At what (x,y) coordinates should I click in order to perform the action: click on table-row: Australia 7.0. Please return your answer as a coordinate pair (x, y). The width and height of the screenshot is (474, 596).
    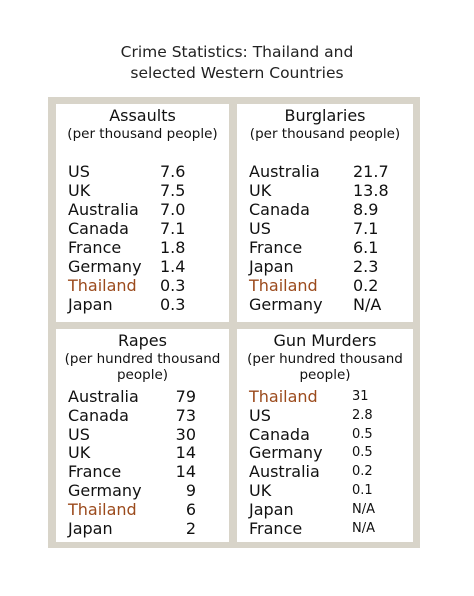
    Looking at the image, I should click on (142, 209).